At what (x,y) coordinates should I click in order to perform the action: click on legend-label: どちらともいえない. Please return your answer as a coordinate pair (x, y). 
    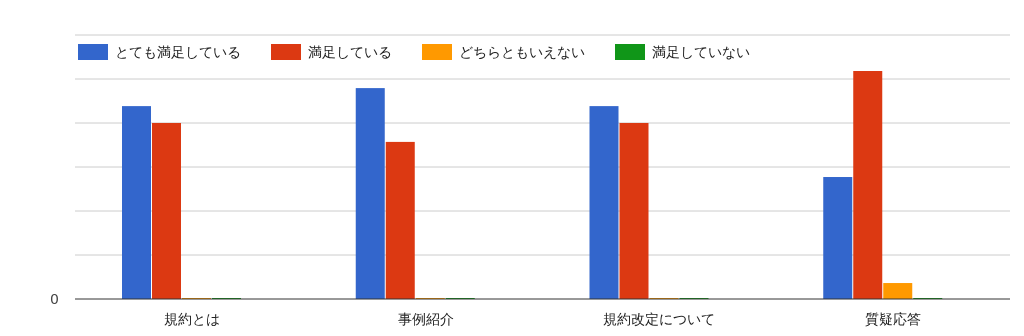
    Looking at the image, I should click on (522, 52).